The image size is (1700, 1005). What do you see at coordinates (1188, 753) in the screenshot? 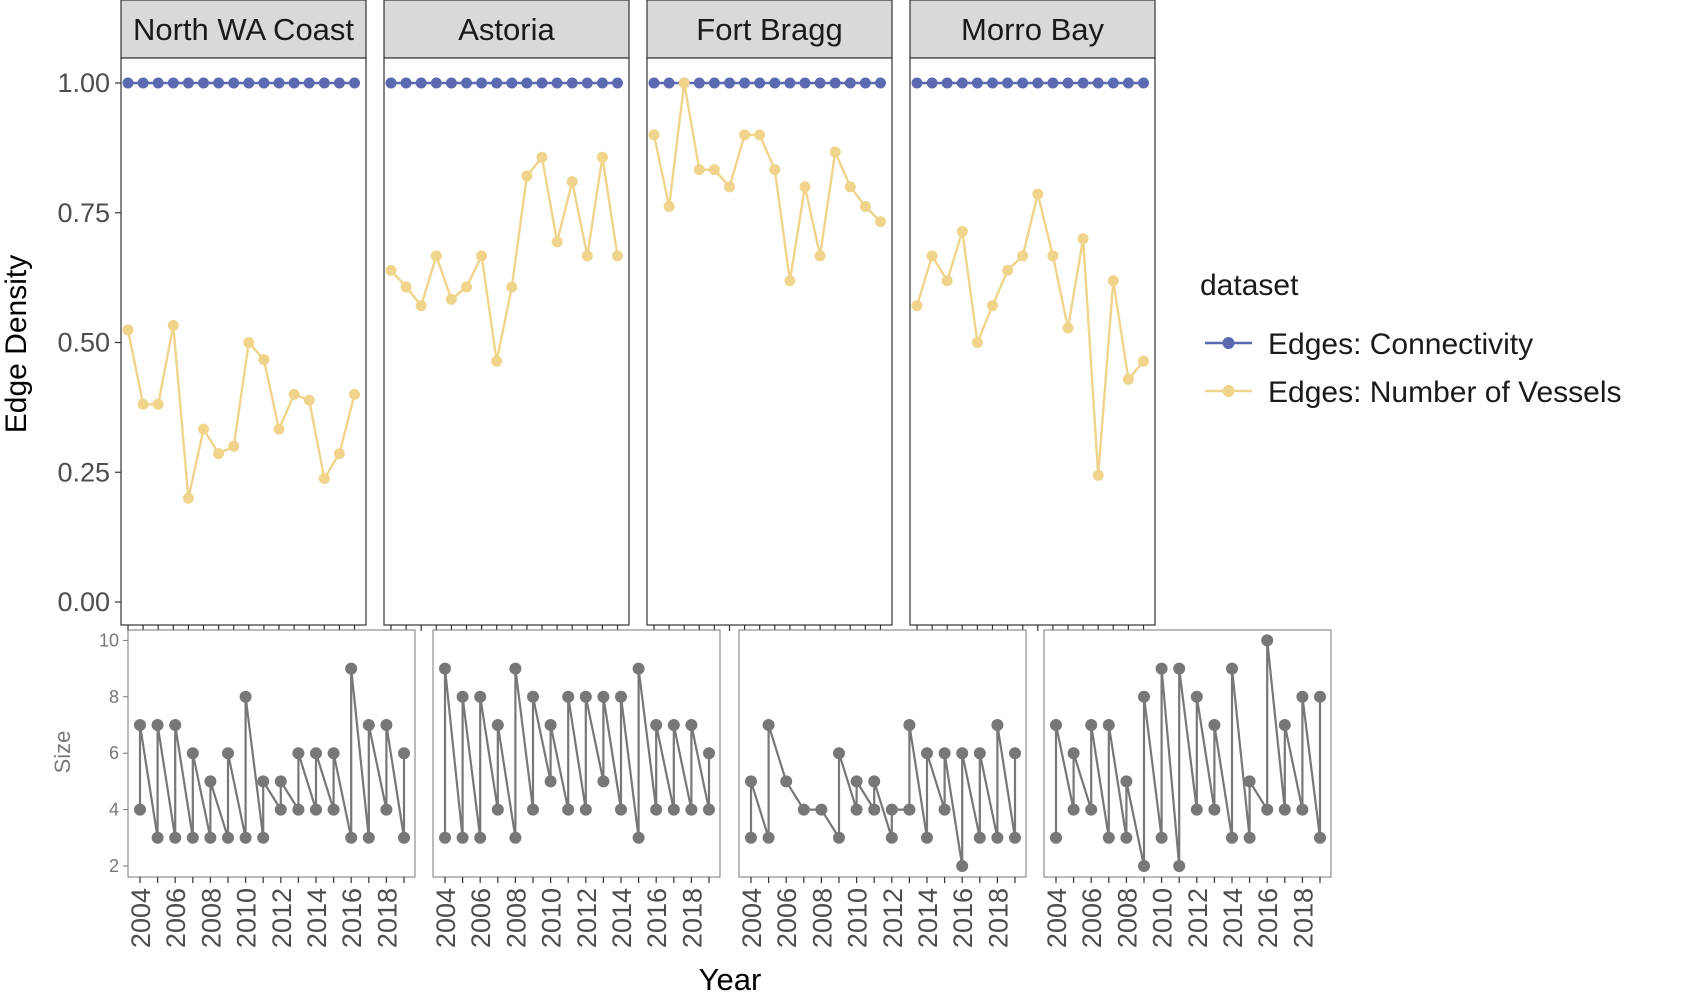
I see `size-series-line-morro-bay` at bounding box center [1188, 753].